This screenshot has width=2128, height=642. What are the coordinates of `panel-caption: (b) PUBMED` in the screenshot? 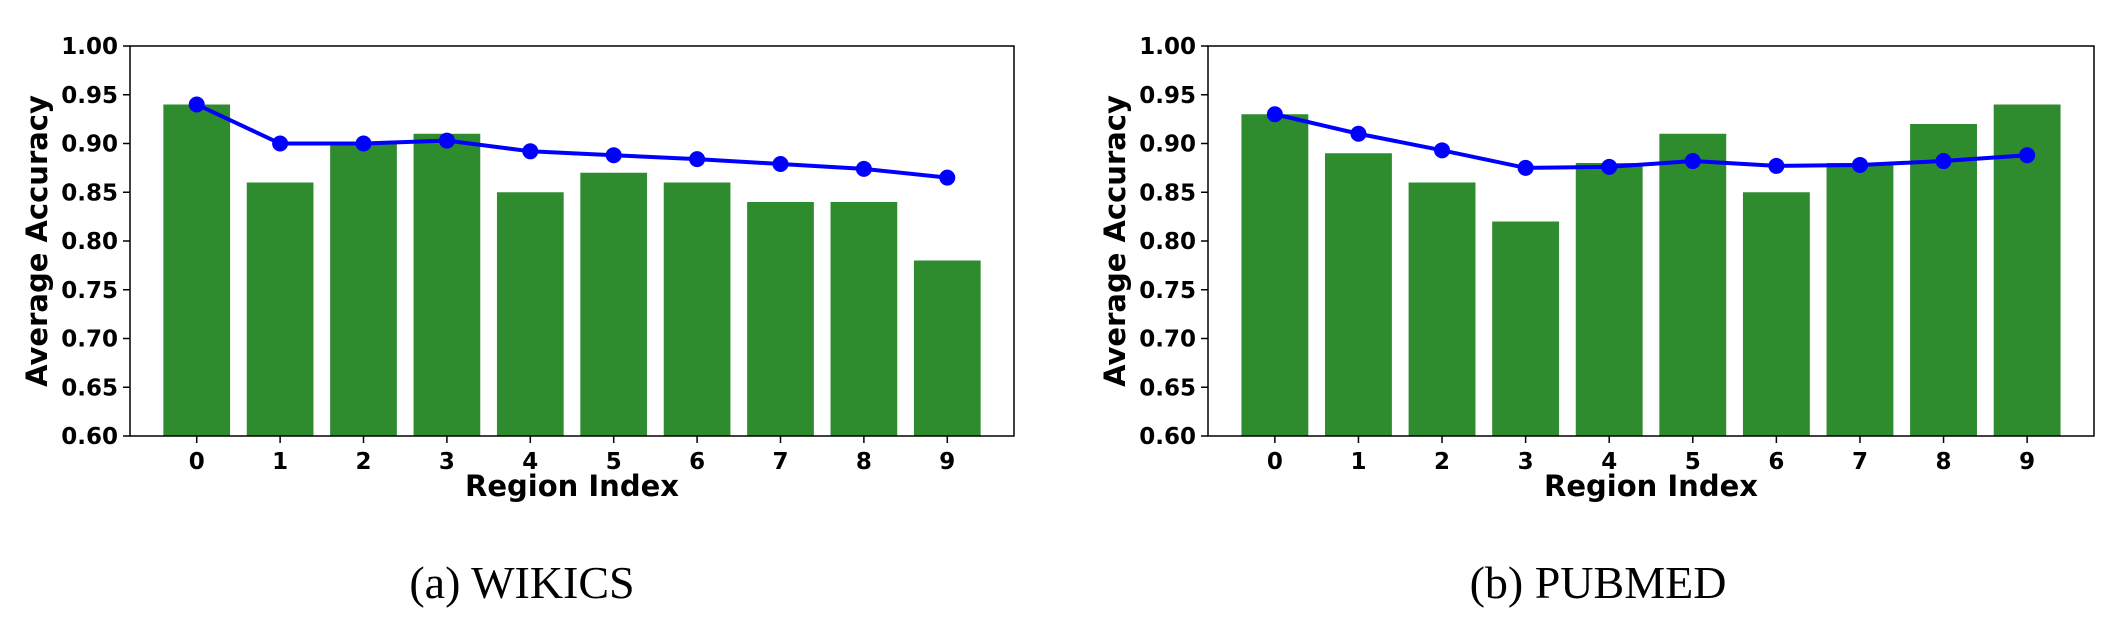 It's located at (1598, 582).